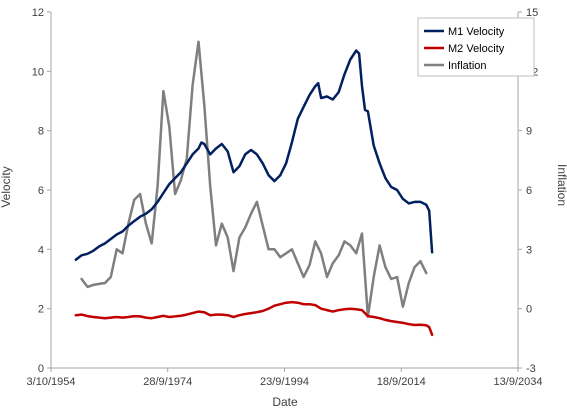 The width and height of the screenshot is (567, 416). What do you see at coordinates (532, 13) in the screenshot?
I see `y-right-tick-label: 15` at bounding box center [532, 13].